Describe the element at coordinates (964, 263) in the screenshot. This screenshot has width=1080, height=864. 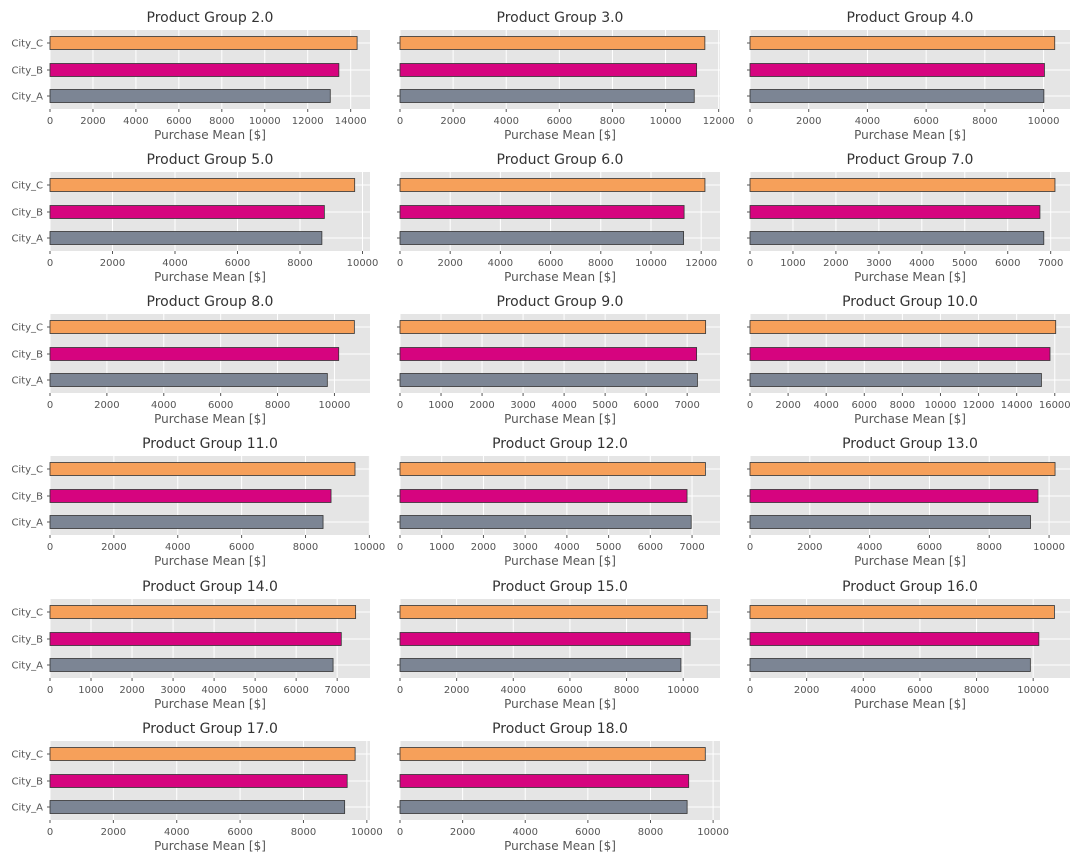
I see `x-tick-label: 5000` at that location.